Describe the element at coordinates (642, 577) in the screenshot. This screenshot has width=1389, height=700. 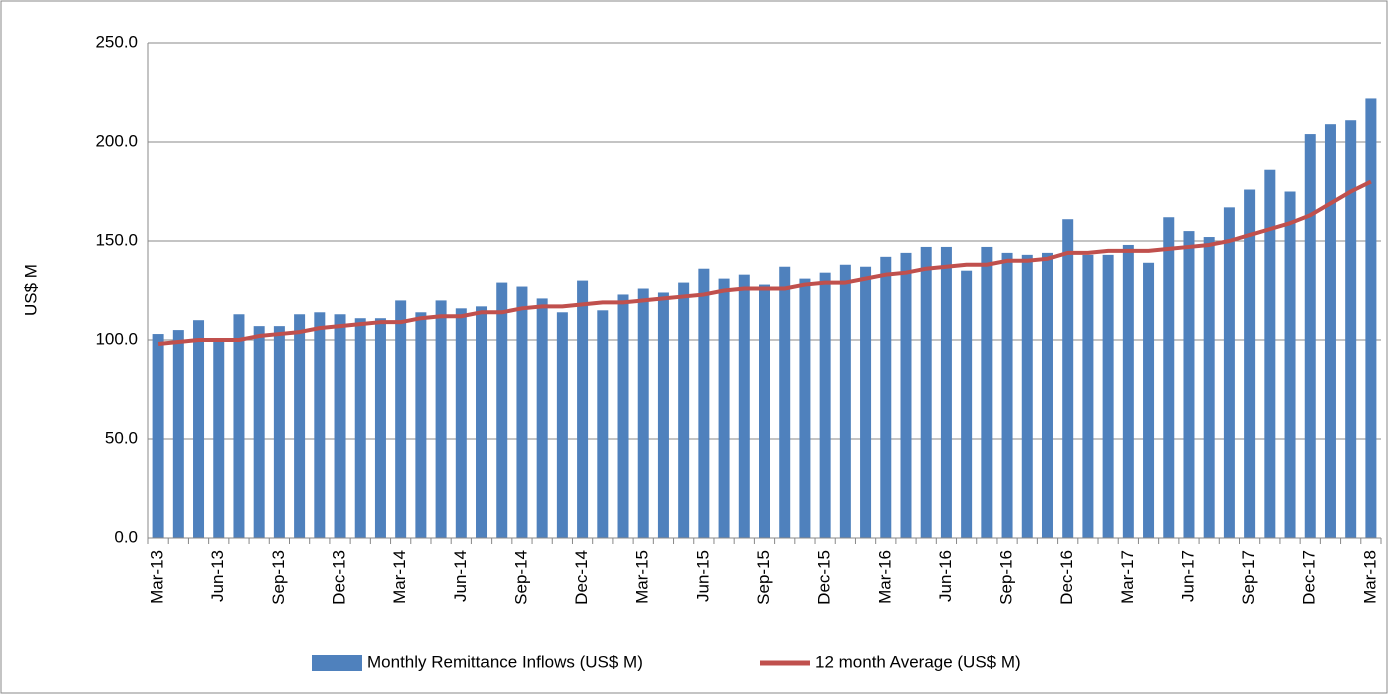
I see `x-tick-label: Mar-15` at that location.